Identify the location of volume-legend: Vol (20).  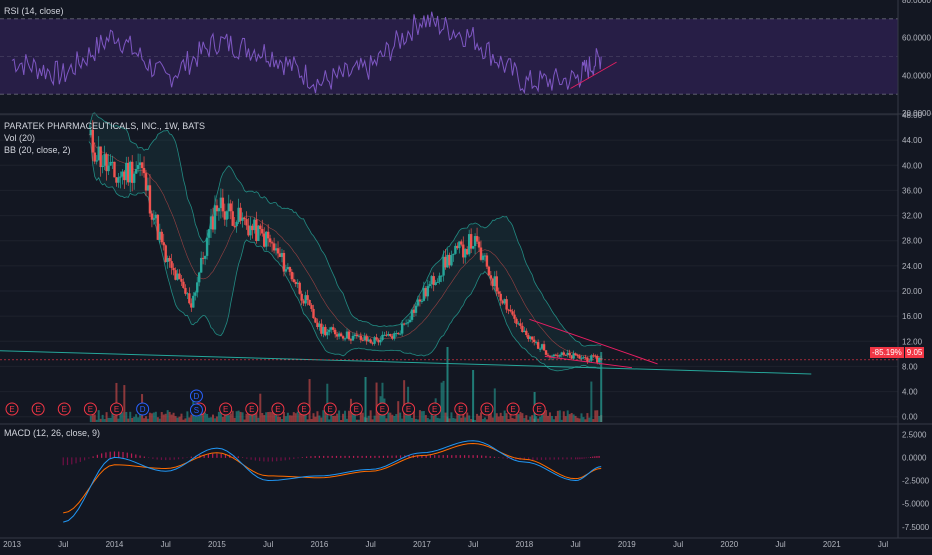
(20, 138).